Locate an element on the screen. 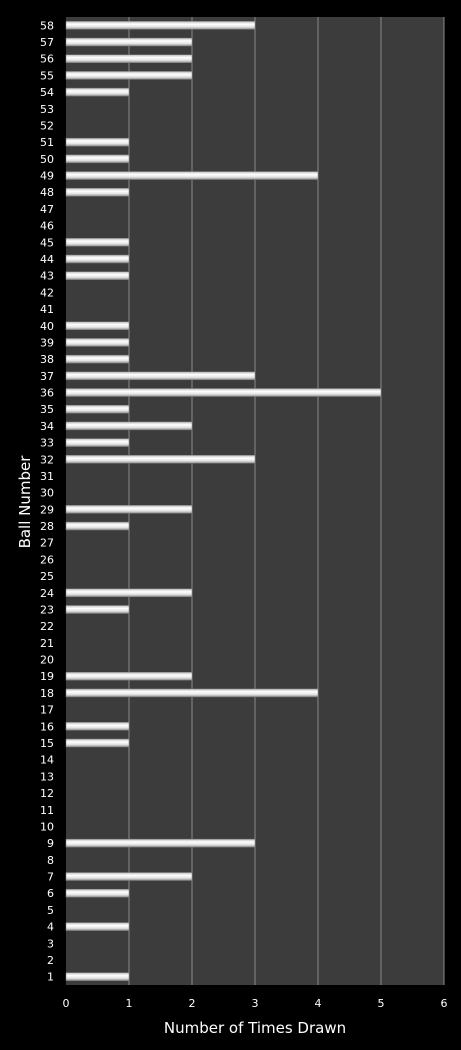 Image resolution: width=461 pixels, height=1050 pixels. y-tick-label: 42 is located at coordinates (47, 292).